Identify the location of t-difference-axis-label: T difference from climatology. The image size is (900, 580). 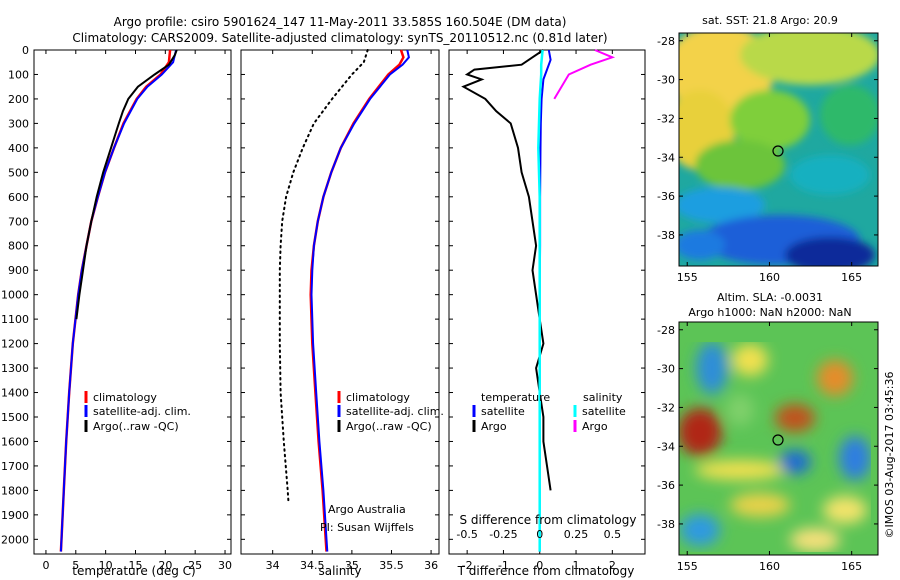
(546, 571).